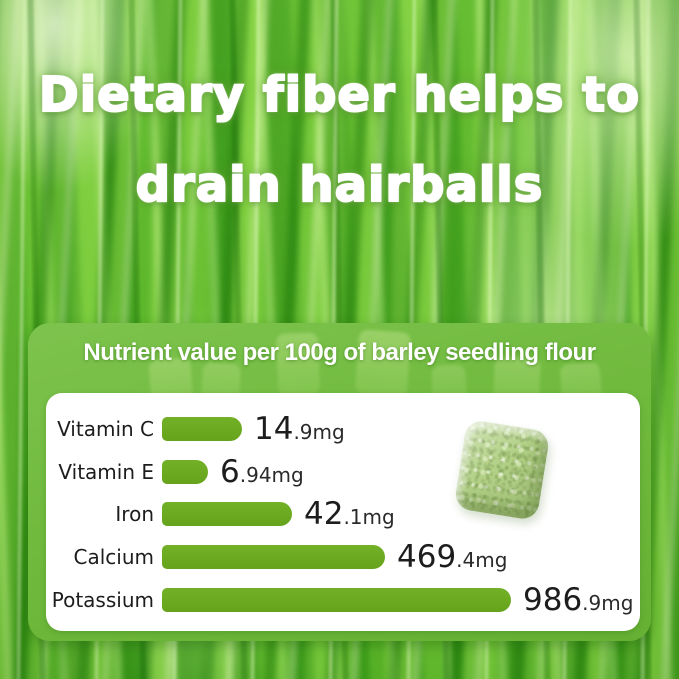 This screenshot has width=679, height=679. I want to click on bar-row: Calcium 469.4mg, so click(277, 557).